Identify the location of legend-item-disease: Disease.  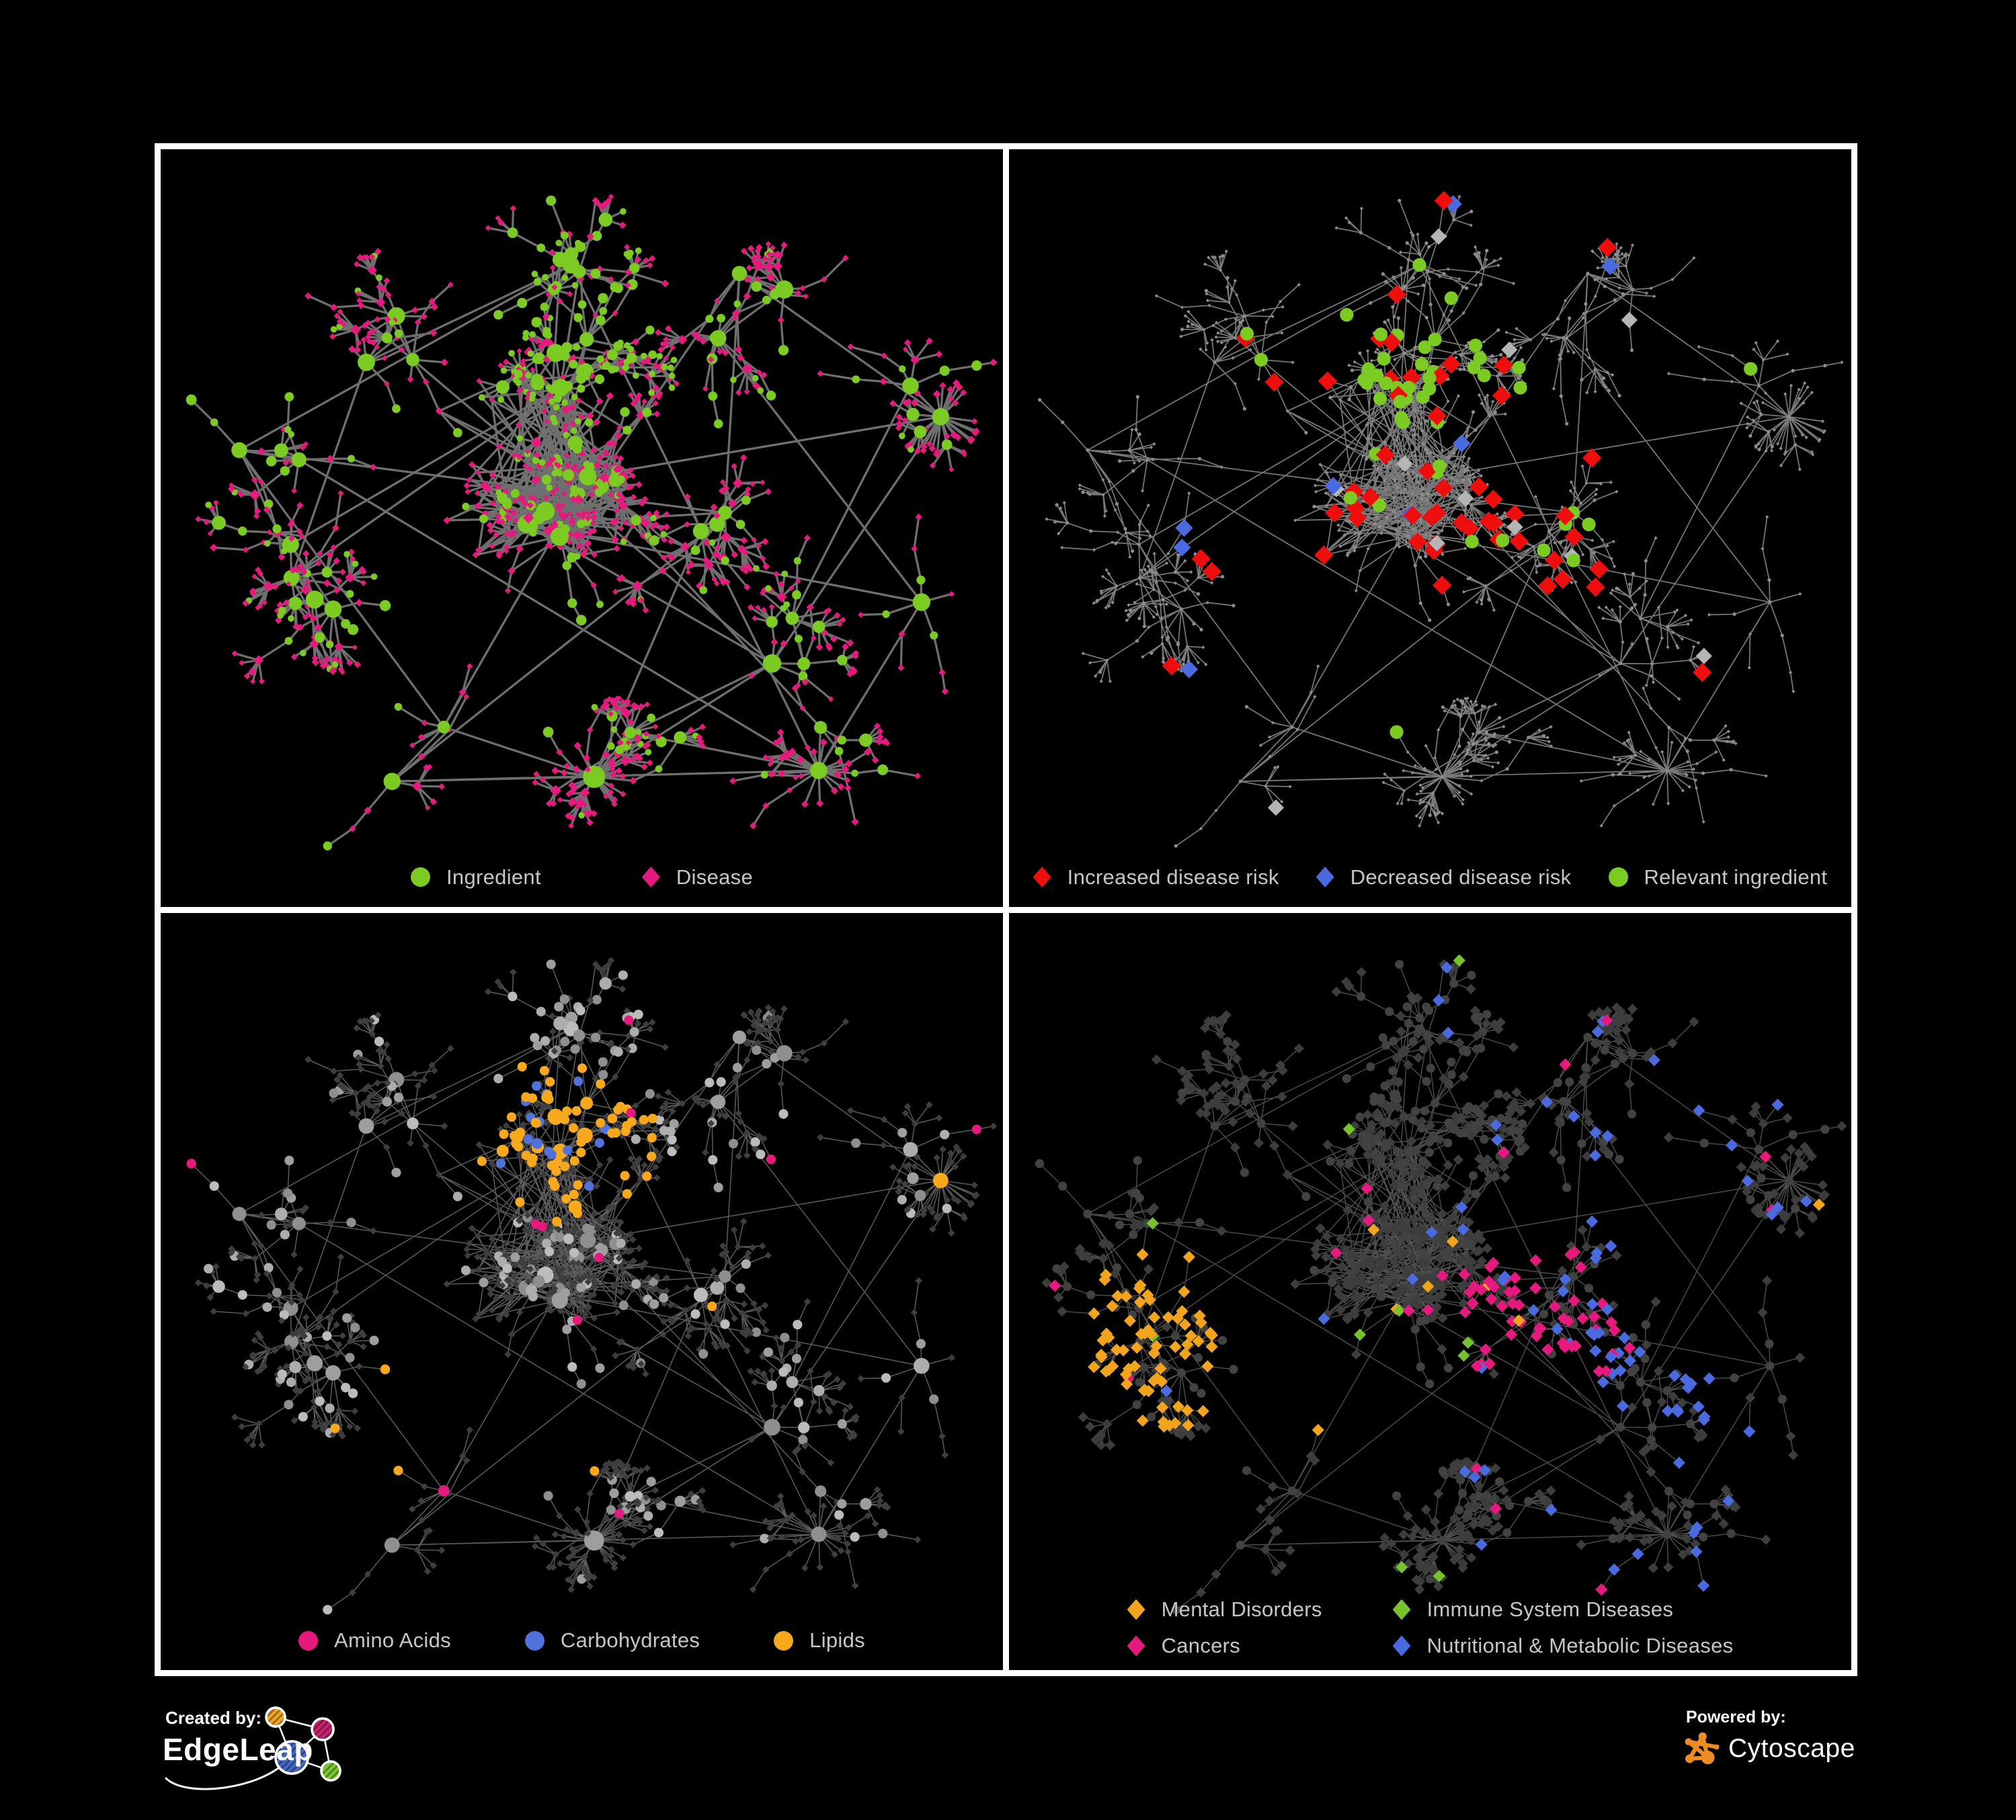
(697, 877).